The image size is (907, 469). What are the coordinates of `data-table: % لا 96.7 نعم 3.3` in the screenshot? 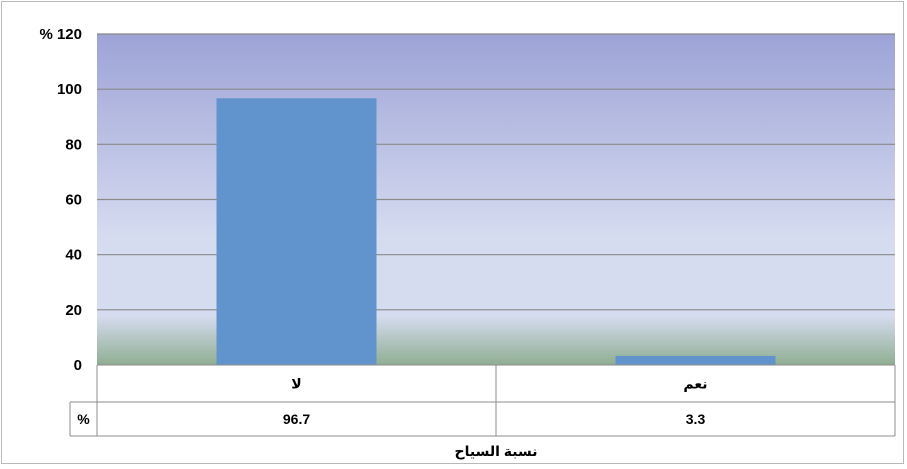 It's located at (482, 400).